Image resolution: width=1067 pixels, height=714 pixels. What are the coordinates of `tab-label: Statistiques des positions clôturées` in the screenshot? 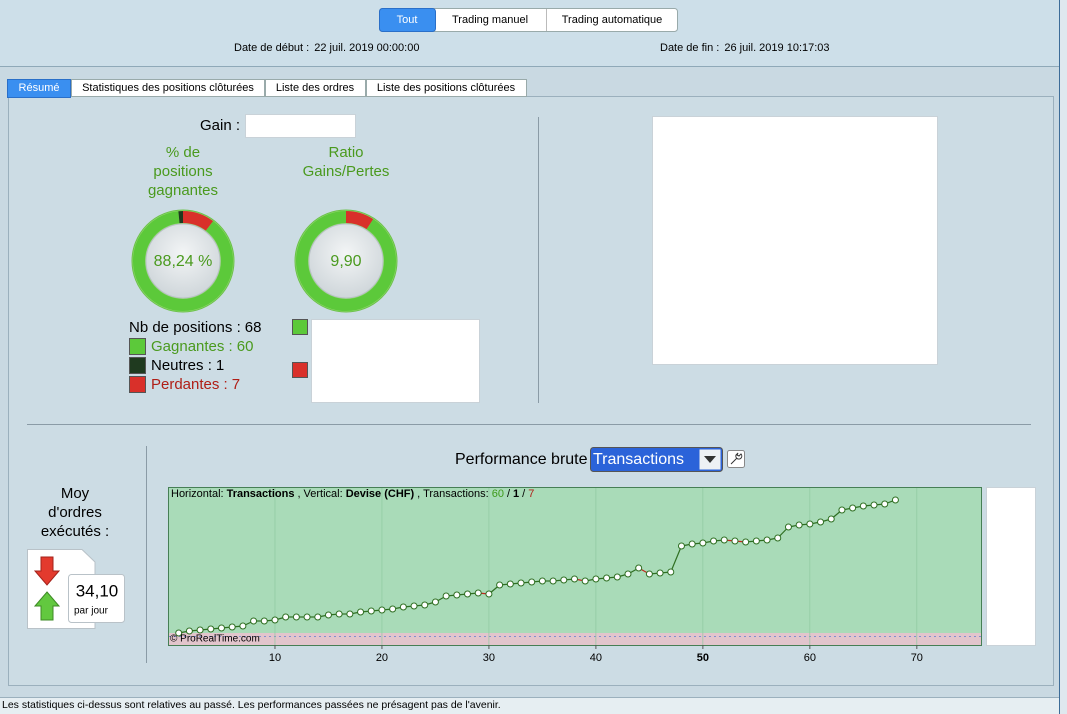 It's located at (168, 88).